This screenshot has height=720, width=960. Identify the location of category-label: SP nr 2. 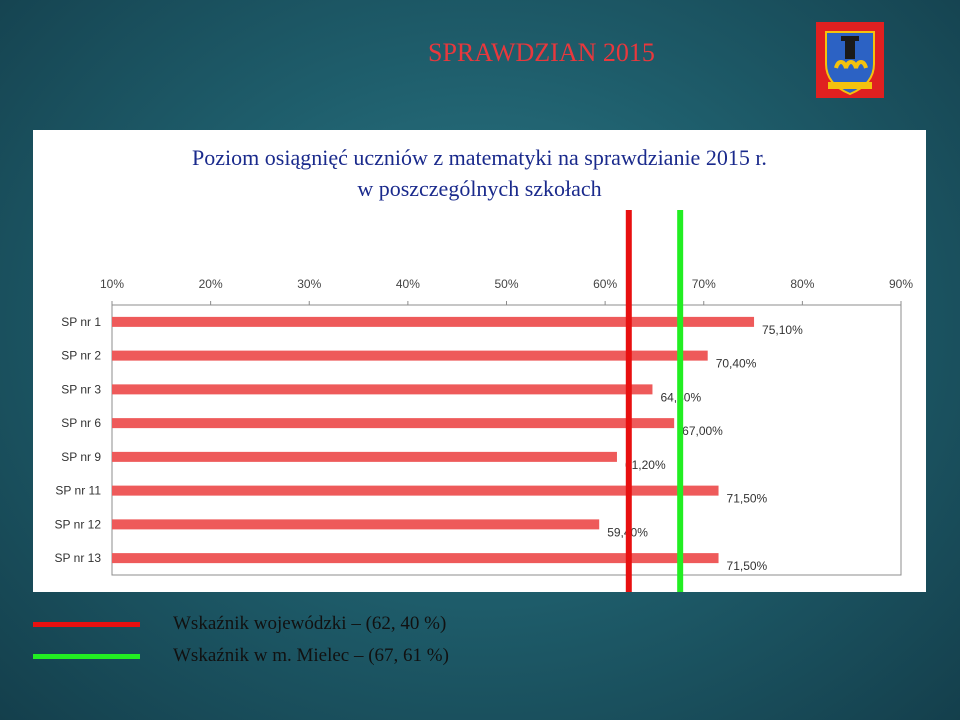
(81, 356).